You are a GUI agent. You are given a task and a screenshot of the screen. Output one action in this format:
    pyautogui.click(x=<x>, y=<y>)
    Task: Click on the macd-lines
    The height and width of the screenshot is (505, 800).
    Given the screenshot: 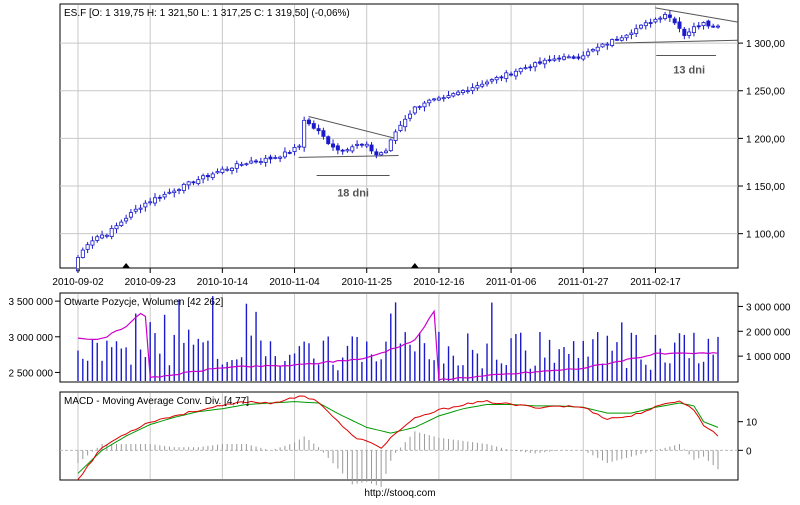 What is the action you would take?
    pyautogui.click(x=398, y=437)
    